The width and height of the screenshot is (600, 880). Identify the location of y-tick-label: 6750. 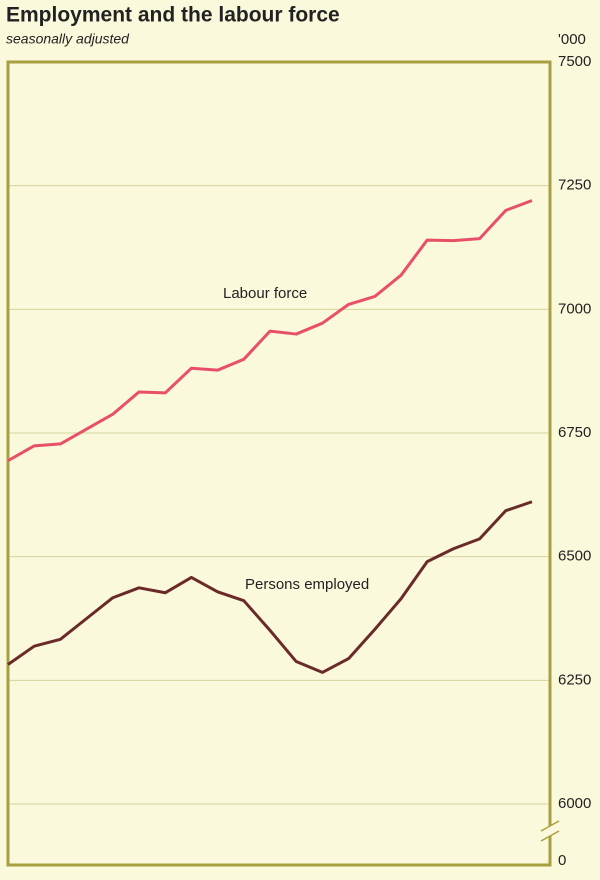
(574, 432).